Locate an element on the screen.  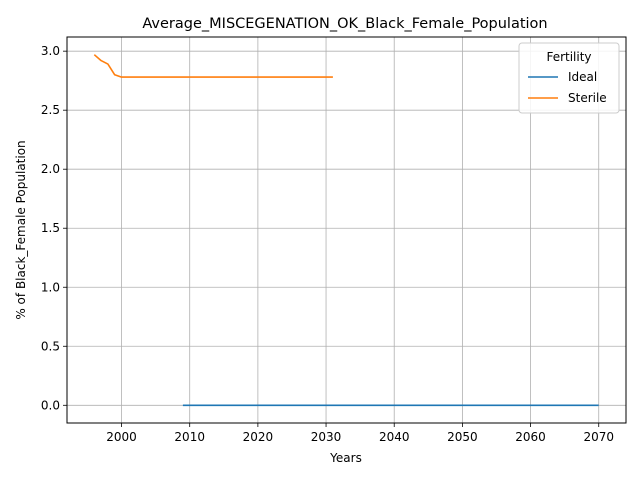
x-tick-label: 2060 is located at coordinates (530, 437).